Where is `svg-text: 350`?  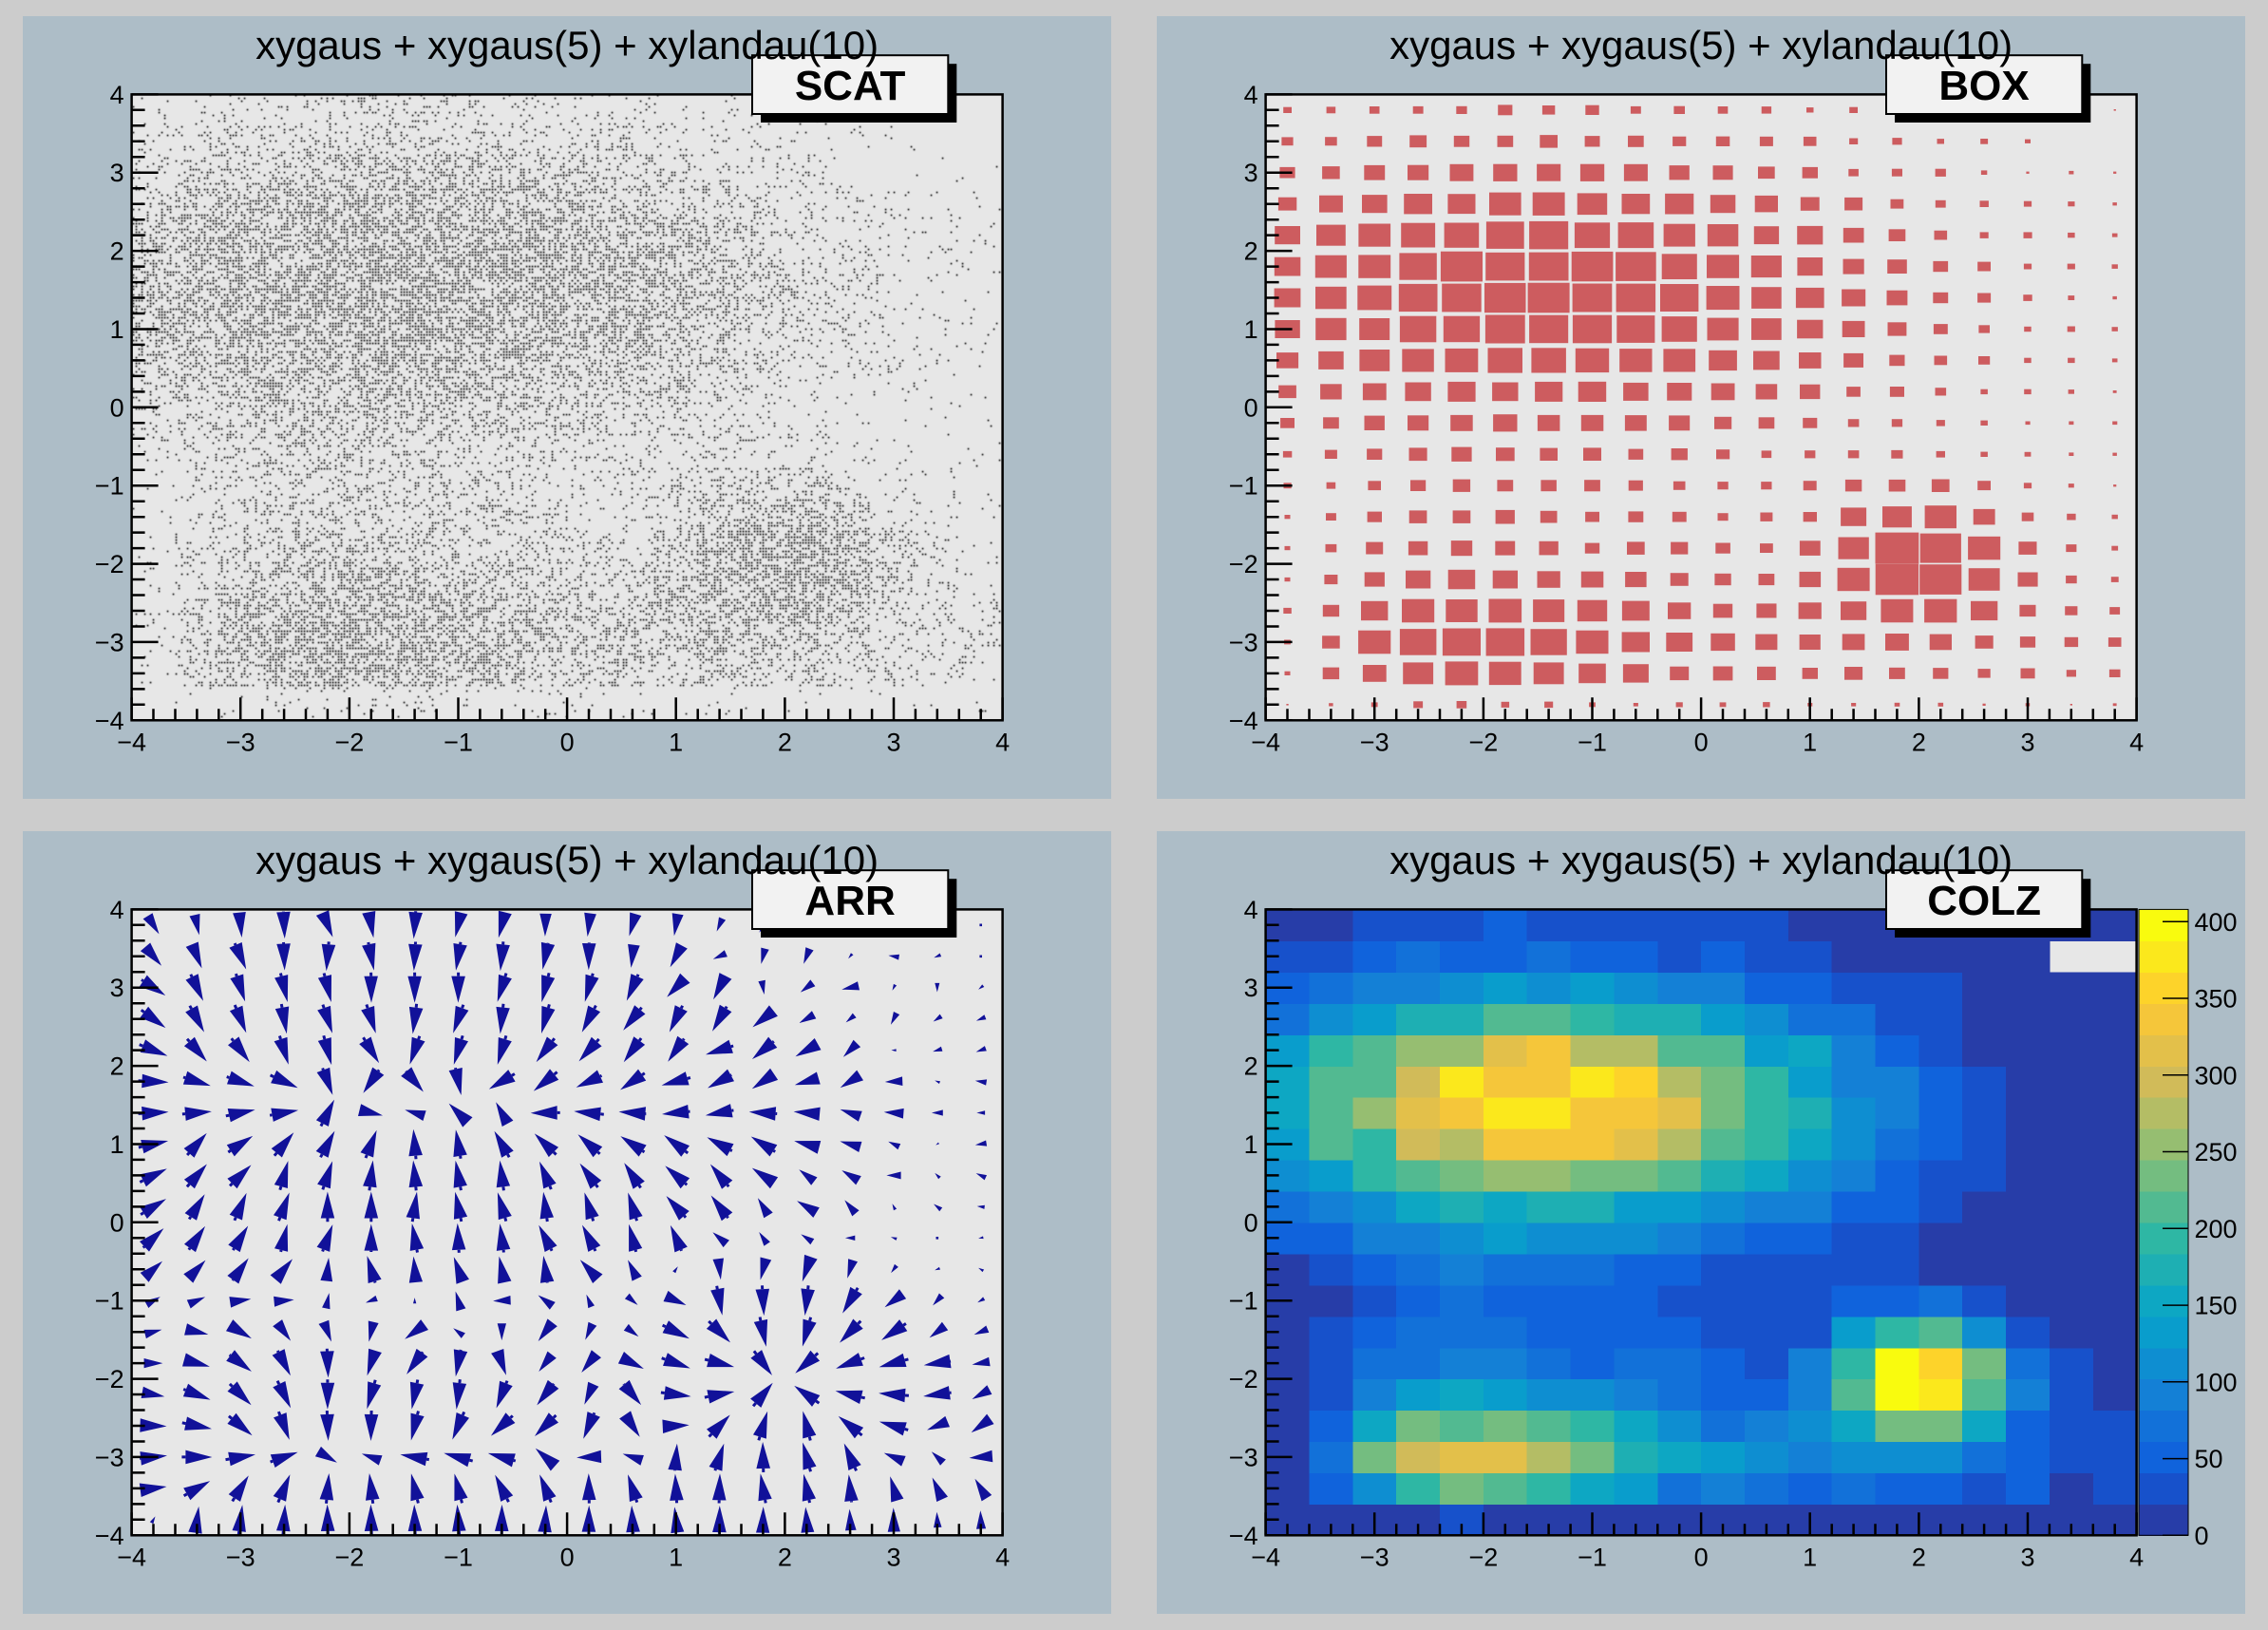 svg-text: 350 is located at coordinates (2216, 999).